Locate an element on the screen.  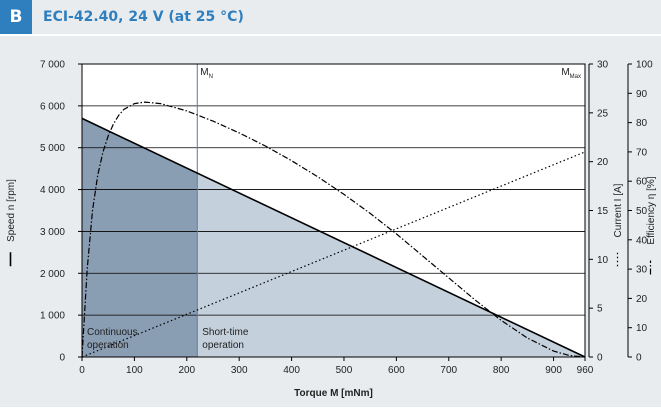
efficiency-tick-label-2: 20 is located at coordinates (642, 299).